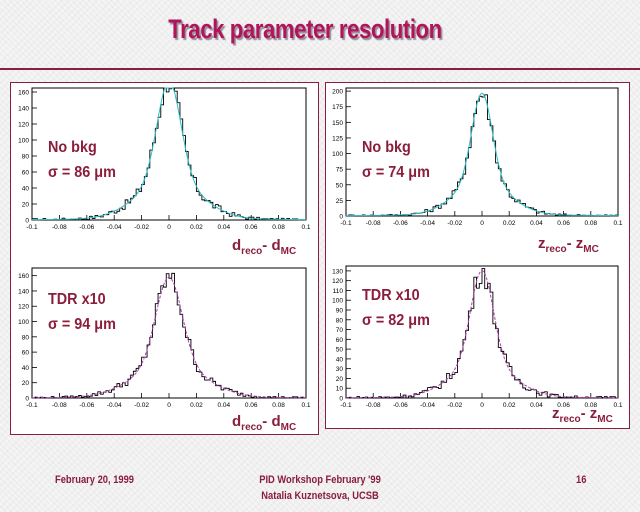 The height and width of the screenshot is (512, 640). What do you see at coordinates (338, 291) in the screenshot?
I see `y-tick-label: 110` at bounding box center [338, 291].